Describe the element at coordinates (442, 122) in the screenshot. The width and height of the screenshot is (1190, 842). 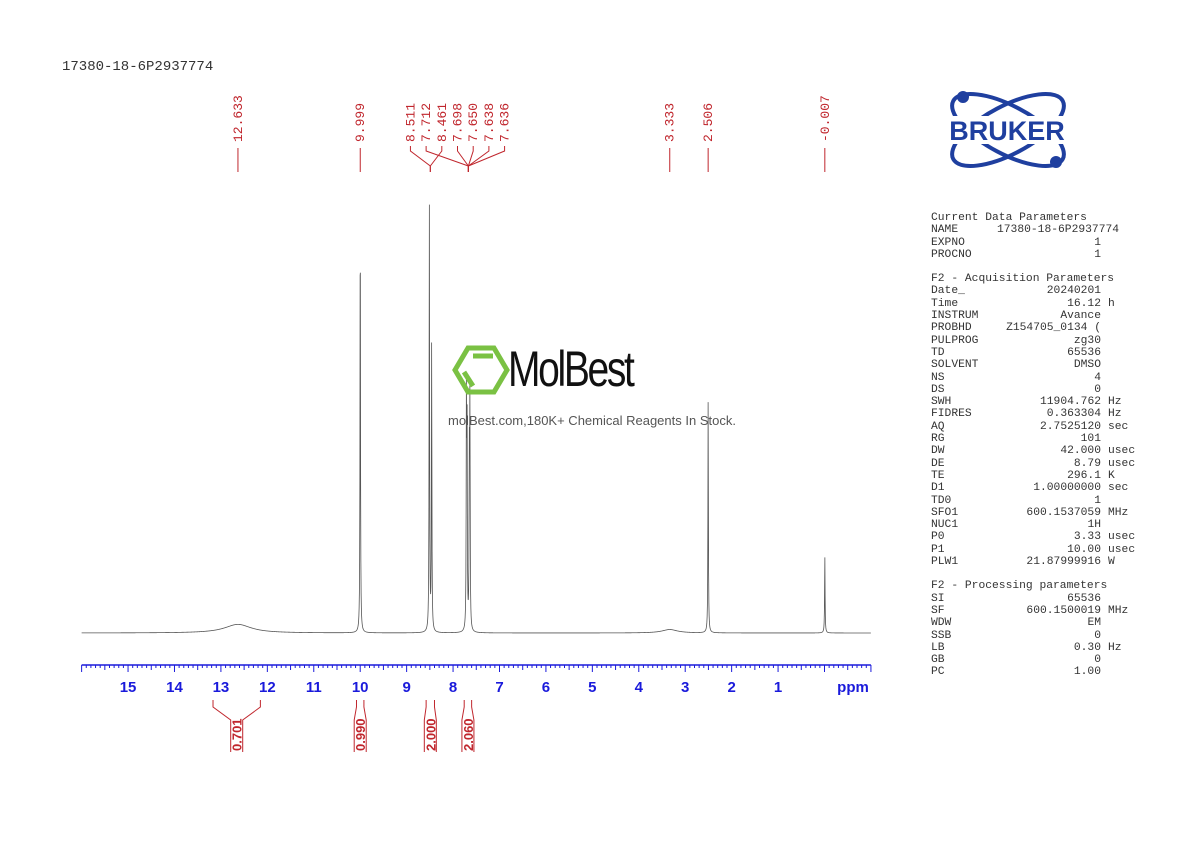
I see `peak-label: 8.461` at that location.